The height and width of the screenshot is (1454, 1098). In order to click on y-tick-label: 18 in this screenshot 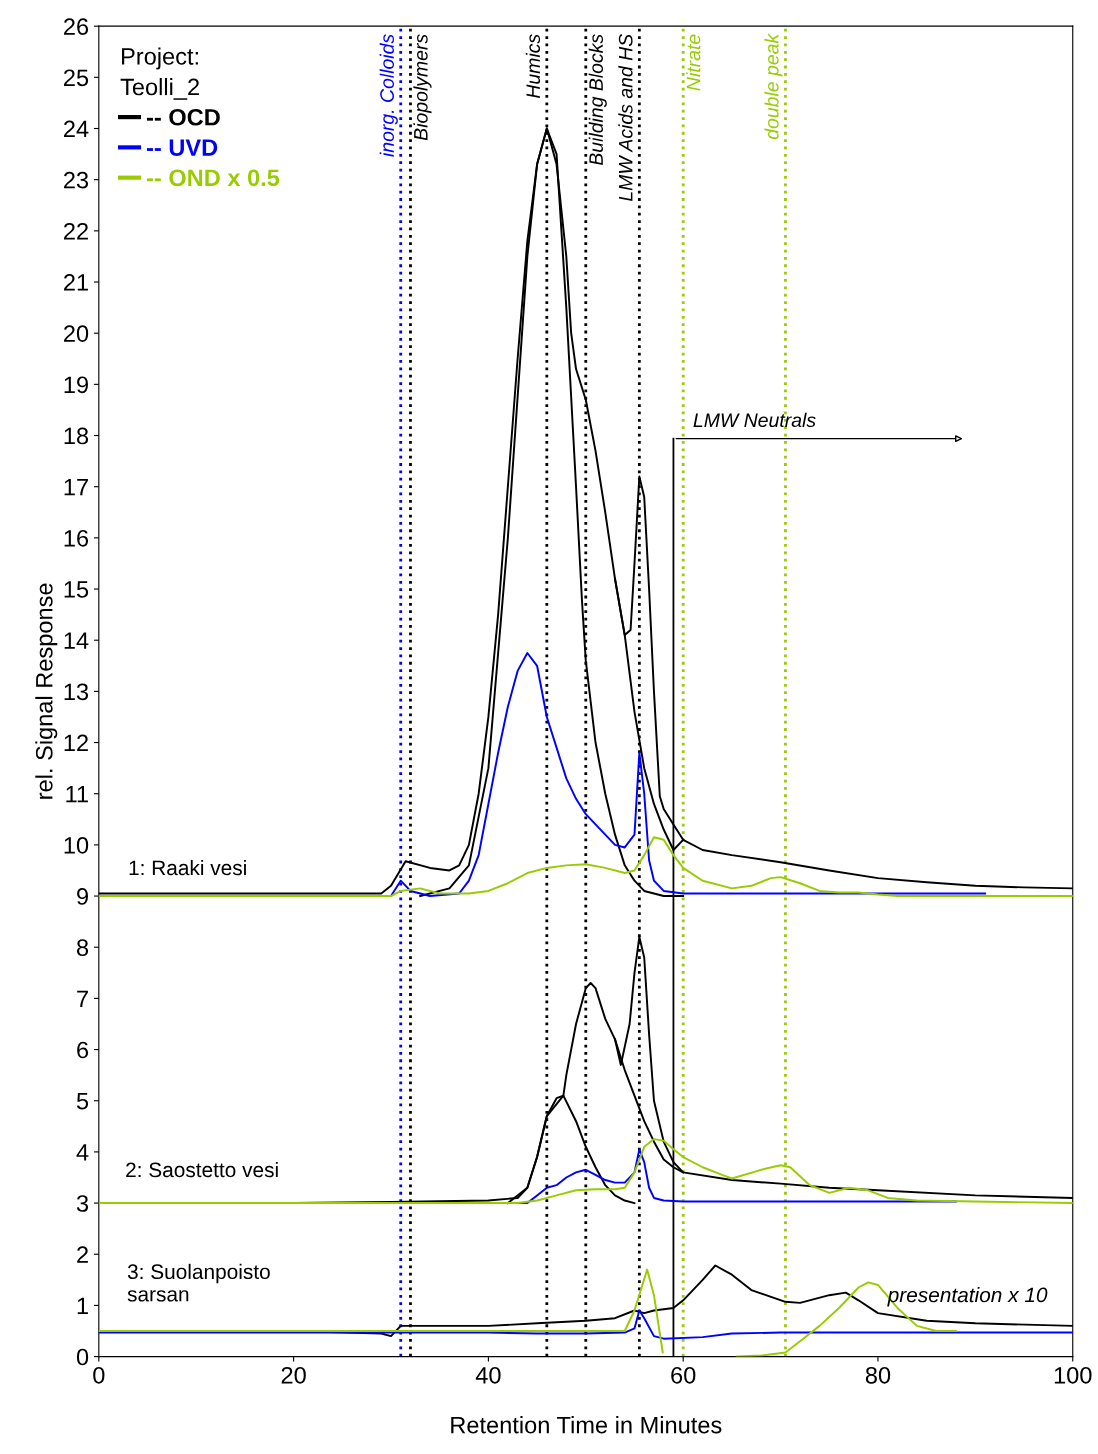, I will do `click(76, 436)`.